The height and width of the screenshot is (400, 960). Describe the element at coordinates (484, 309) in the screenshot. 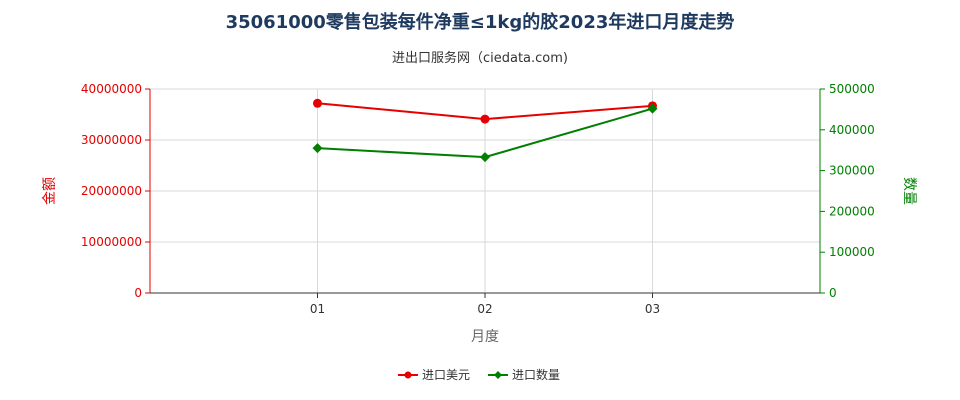

I see `x-tick-label: 02` at that location.